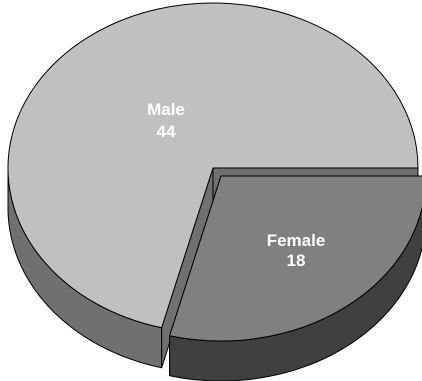  What do you see at coordinates (166, 109) in the screenshot?
I see `slice-label-male-name: Male` at bounding box center [166, 109].